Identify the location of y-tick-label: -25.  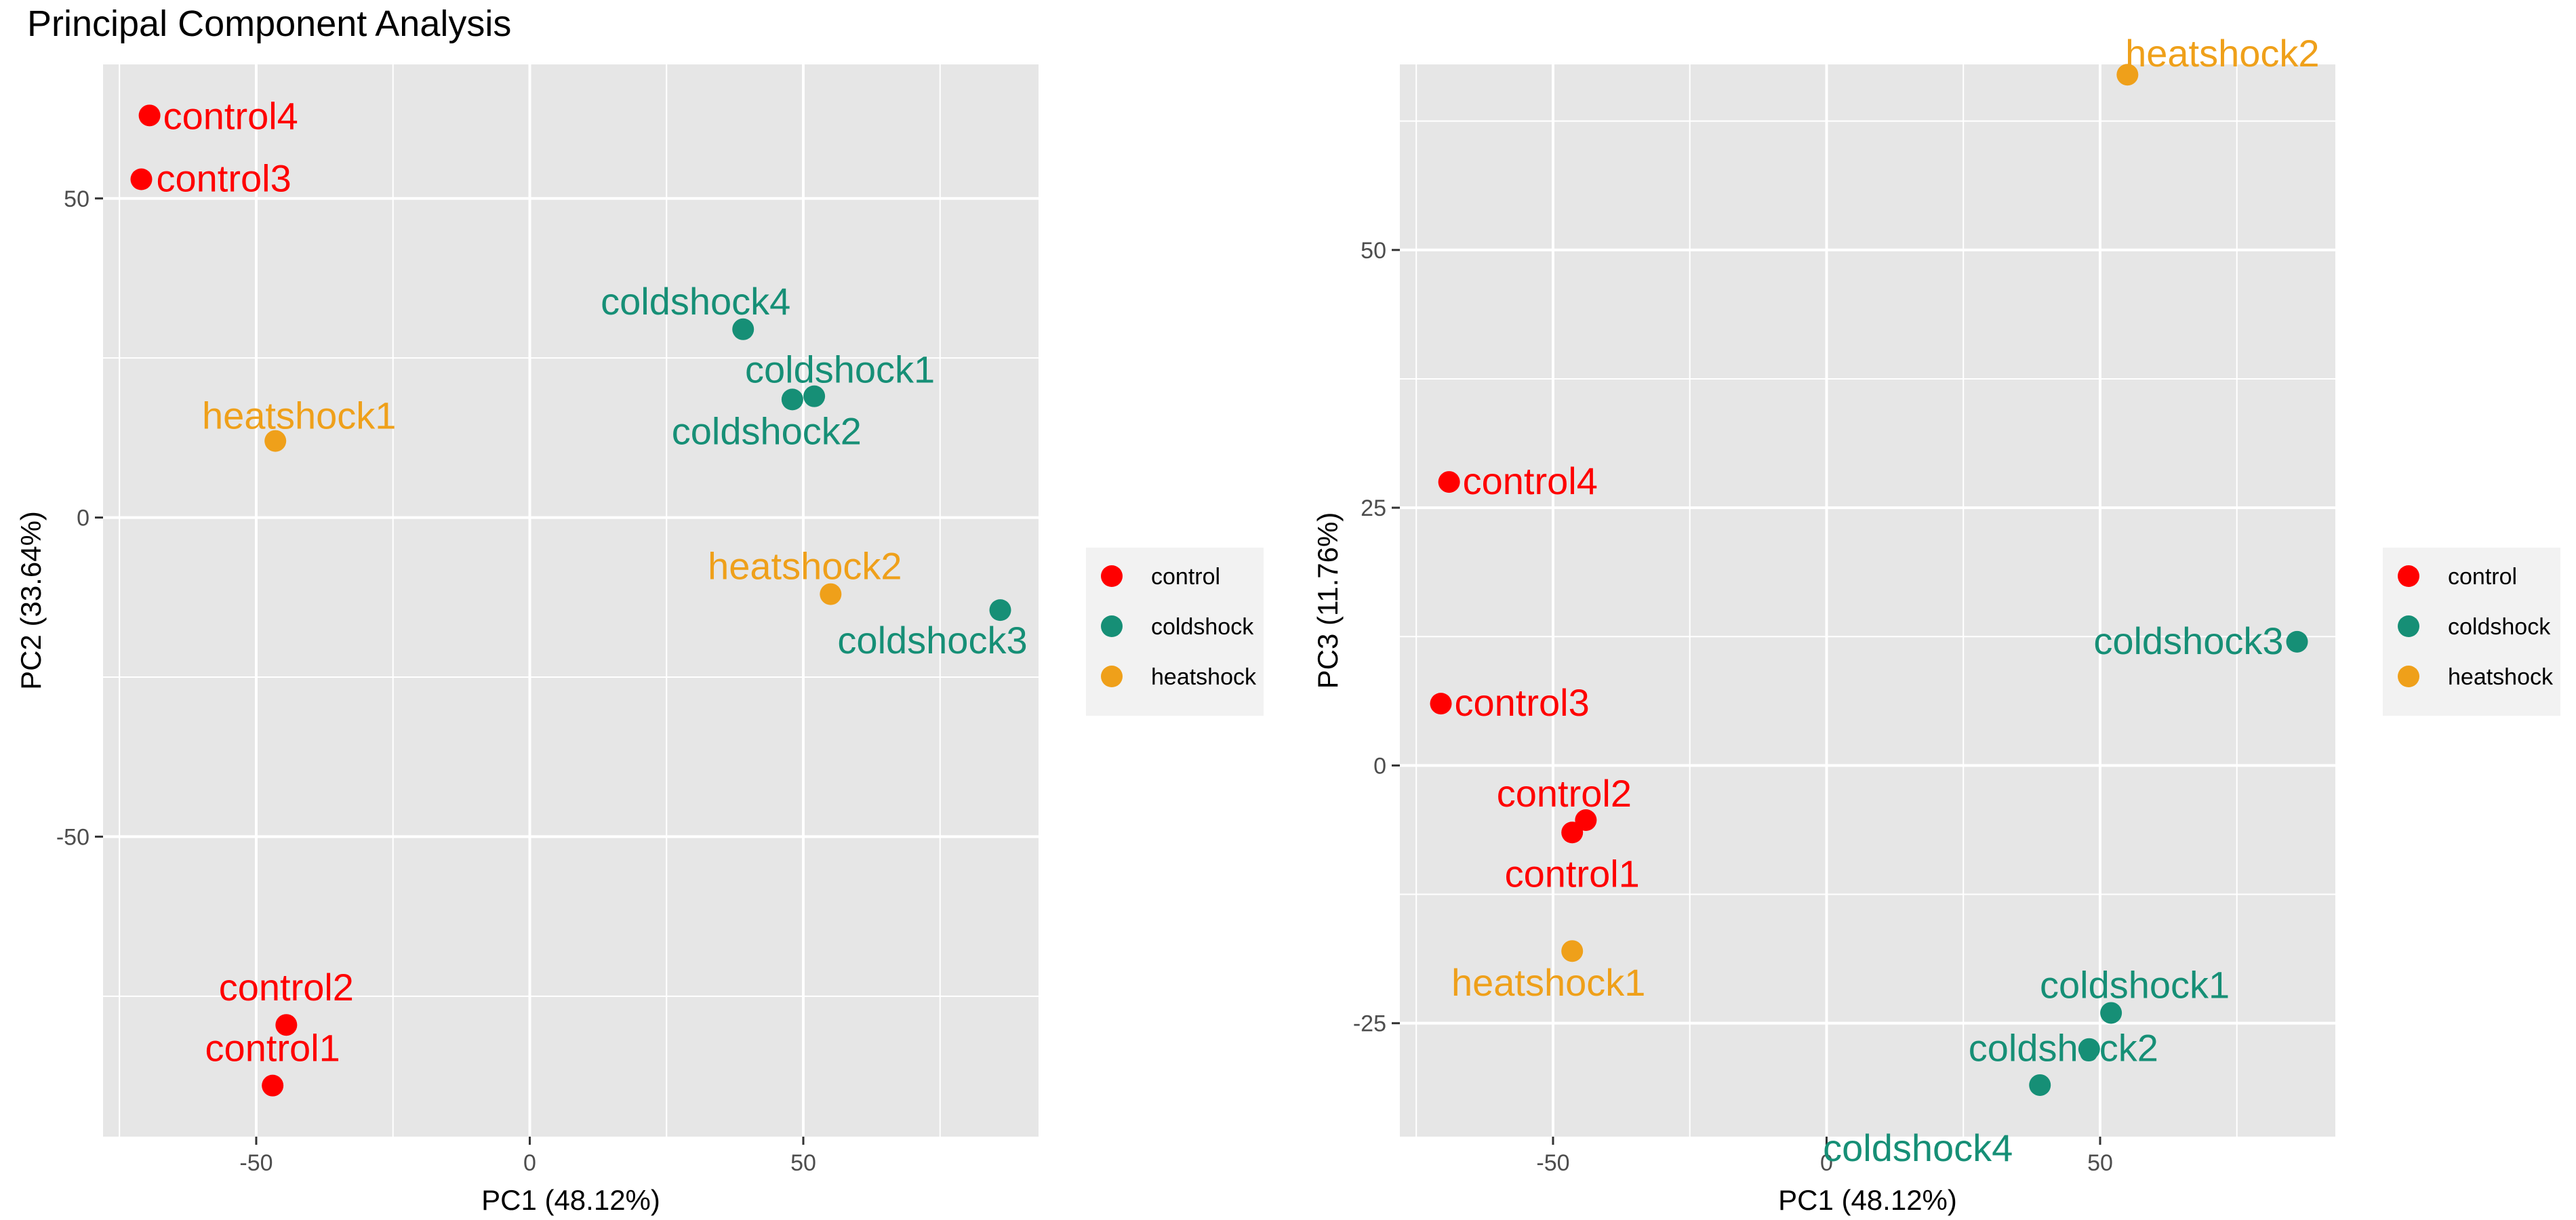
(1369, 1024).